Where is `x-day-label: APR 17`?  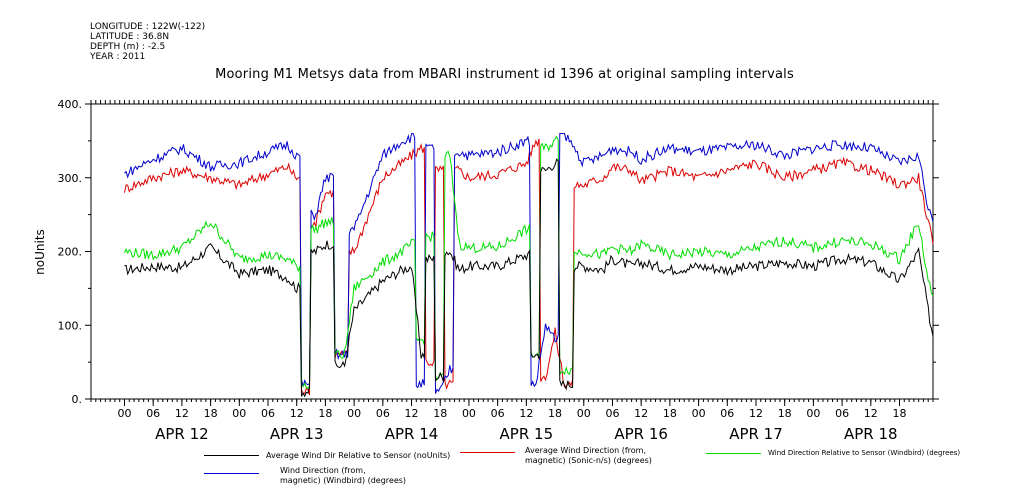 x-day-label: APR 17 is located at coordinates (756, 434).